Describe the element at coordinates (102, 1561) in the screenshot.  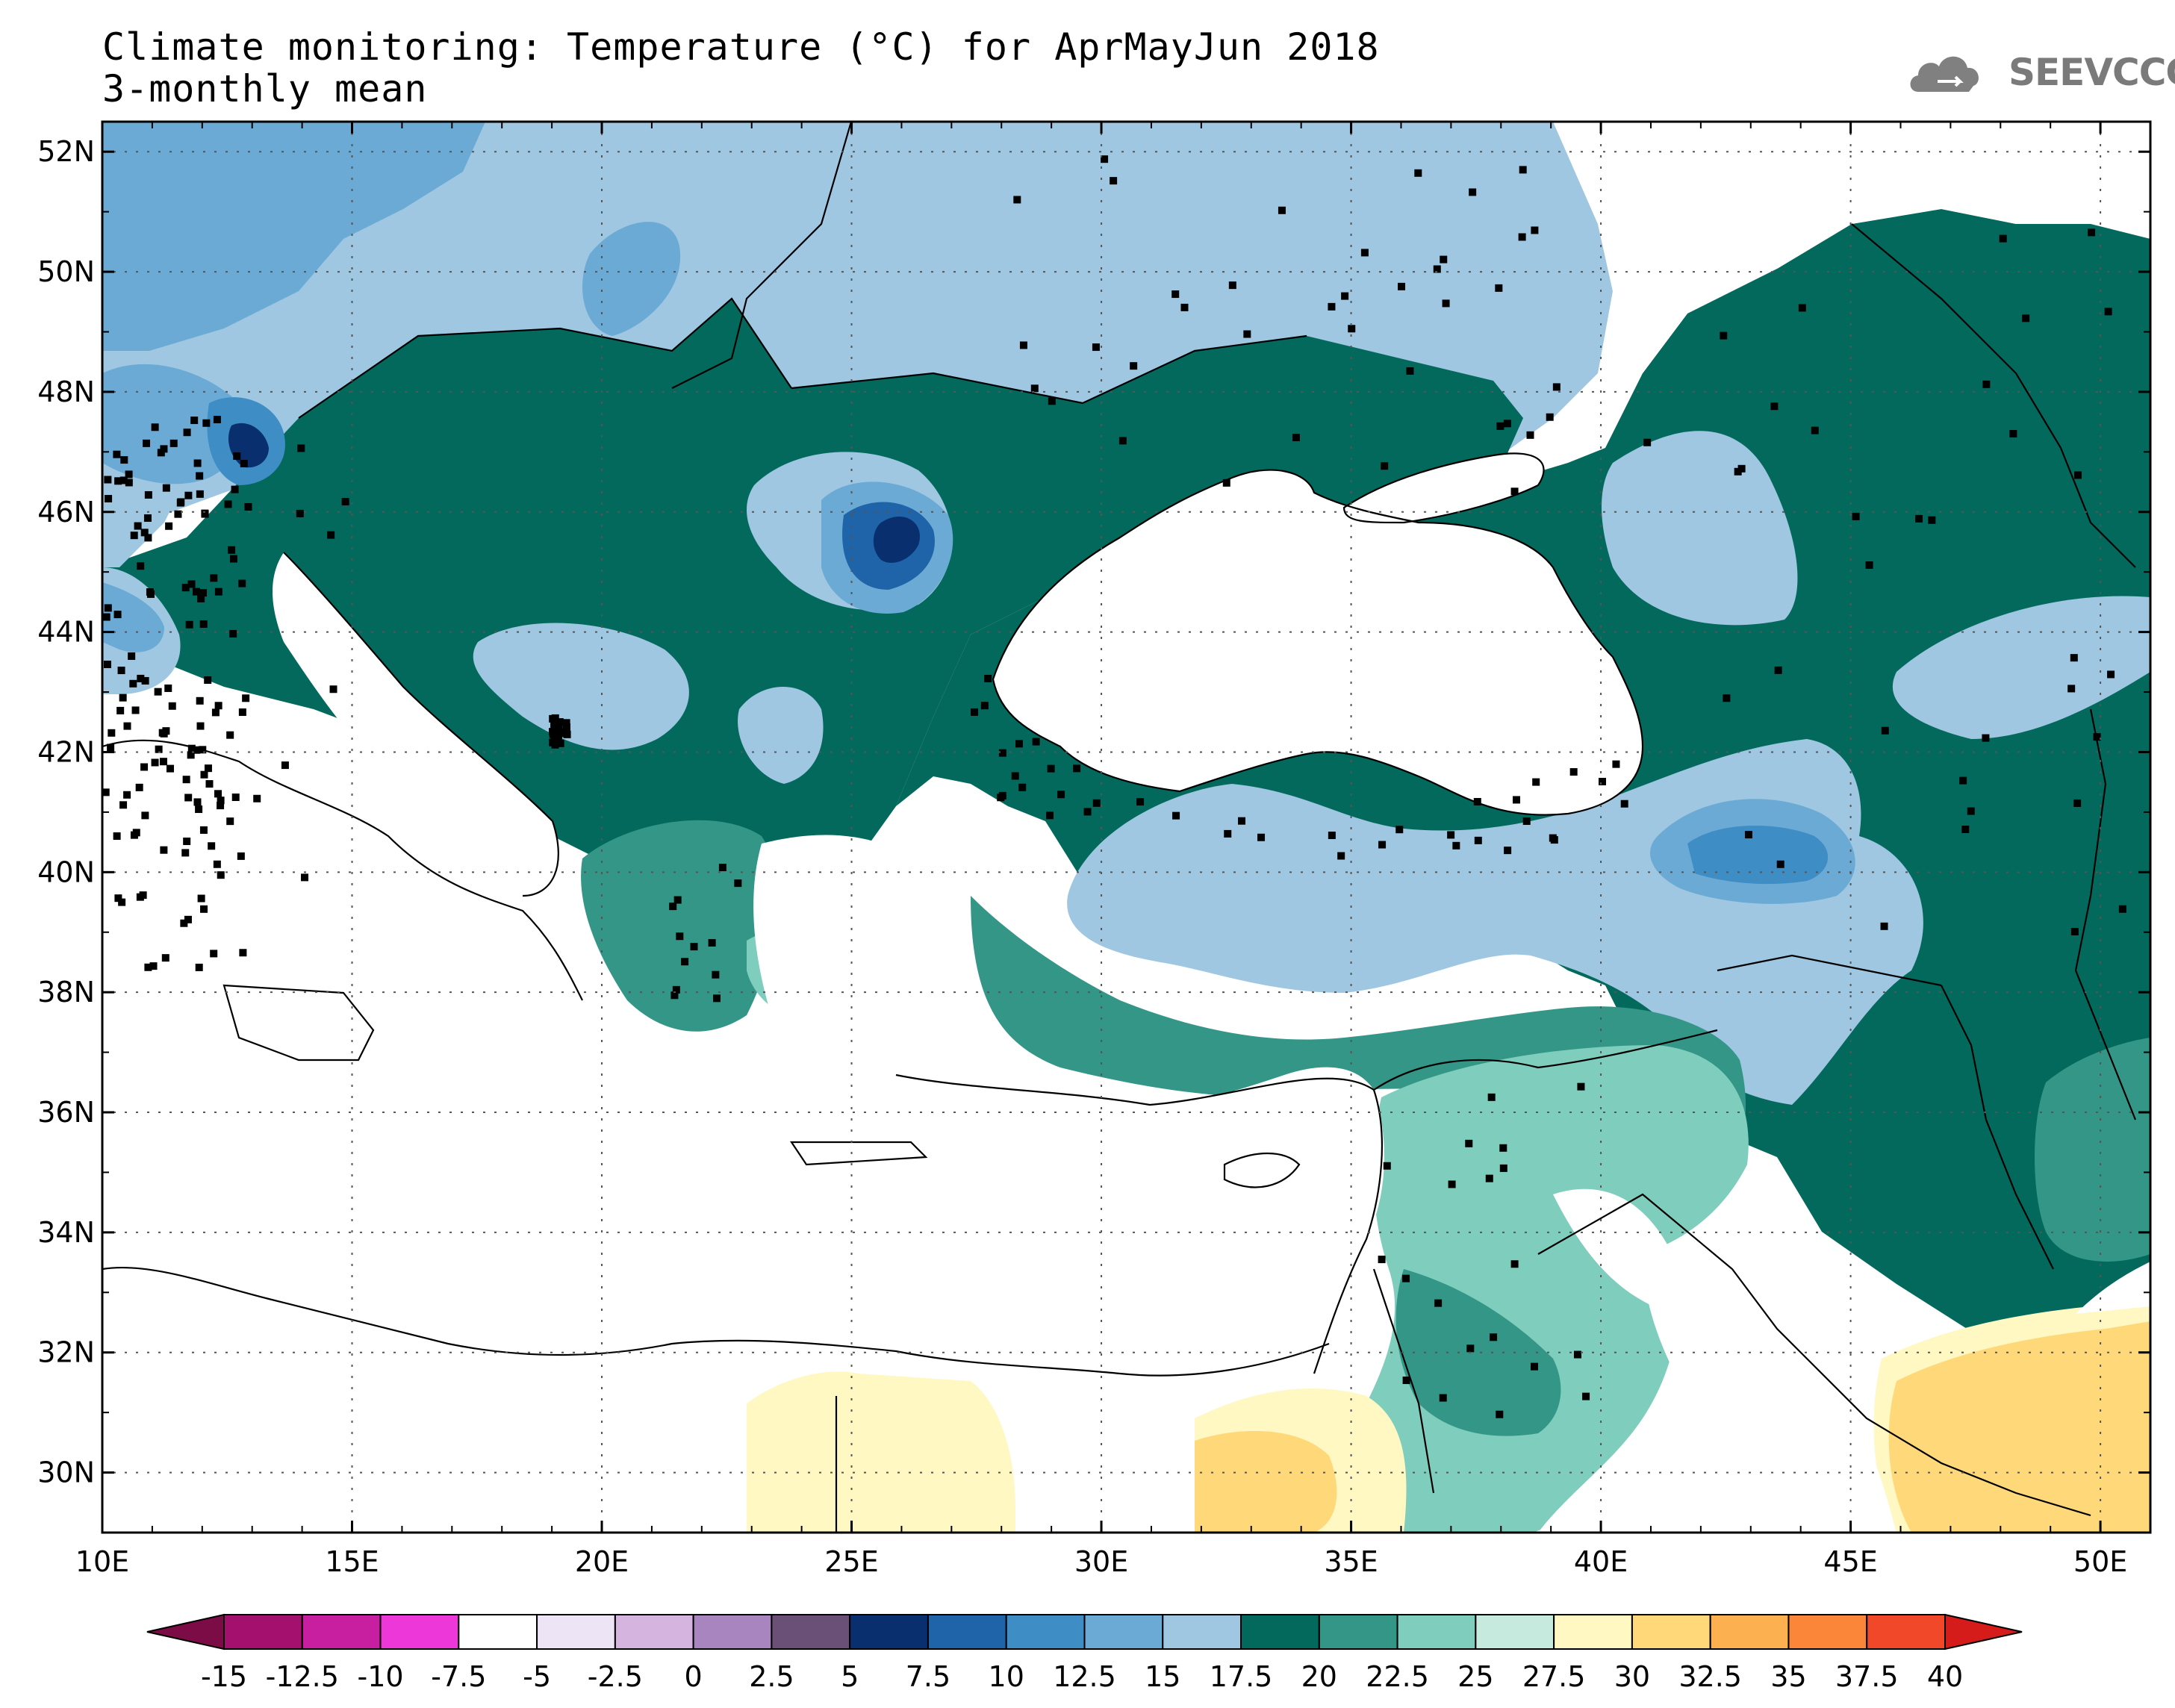
I see `lon-tick-label: 10E` at that location.